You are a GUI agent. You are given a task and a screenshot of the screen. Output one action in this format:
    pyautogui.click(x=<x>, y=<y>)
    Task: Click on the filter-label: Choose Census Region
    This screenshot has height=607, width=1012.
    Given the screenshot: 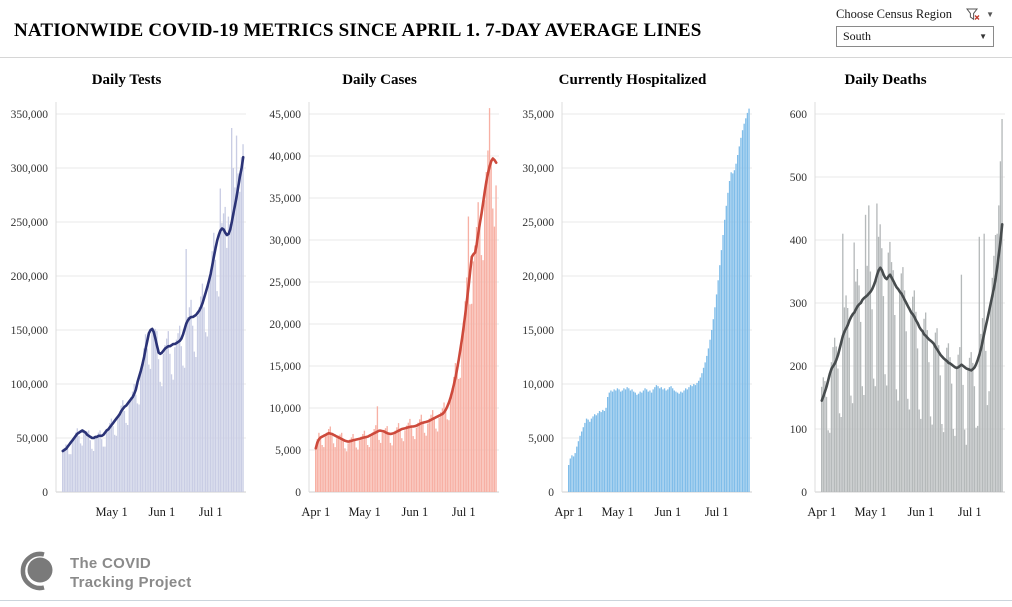 What is the action you would take?
    pyautogui.click(x=894, y=14)
    